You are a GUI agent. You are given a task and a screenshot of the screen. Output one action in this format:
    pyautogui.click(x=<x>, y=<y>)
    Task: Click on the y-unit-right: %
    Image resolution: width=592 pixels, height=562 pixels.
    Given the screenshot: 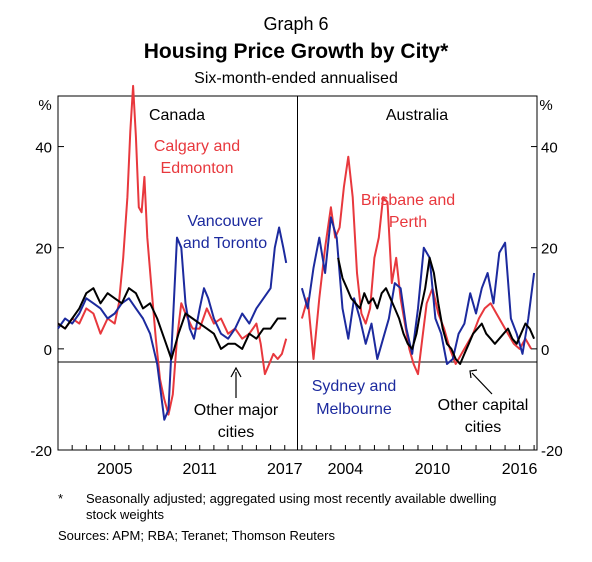 What is the action you would take?
    pyautogui.click(x=545, y=105)
    